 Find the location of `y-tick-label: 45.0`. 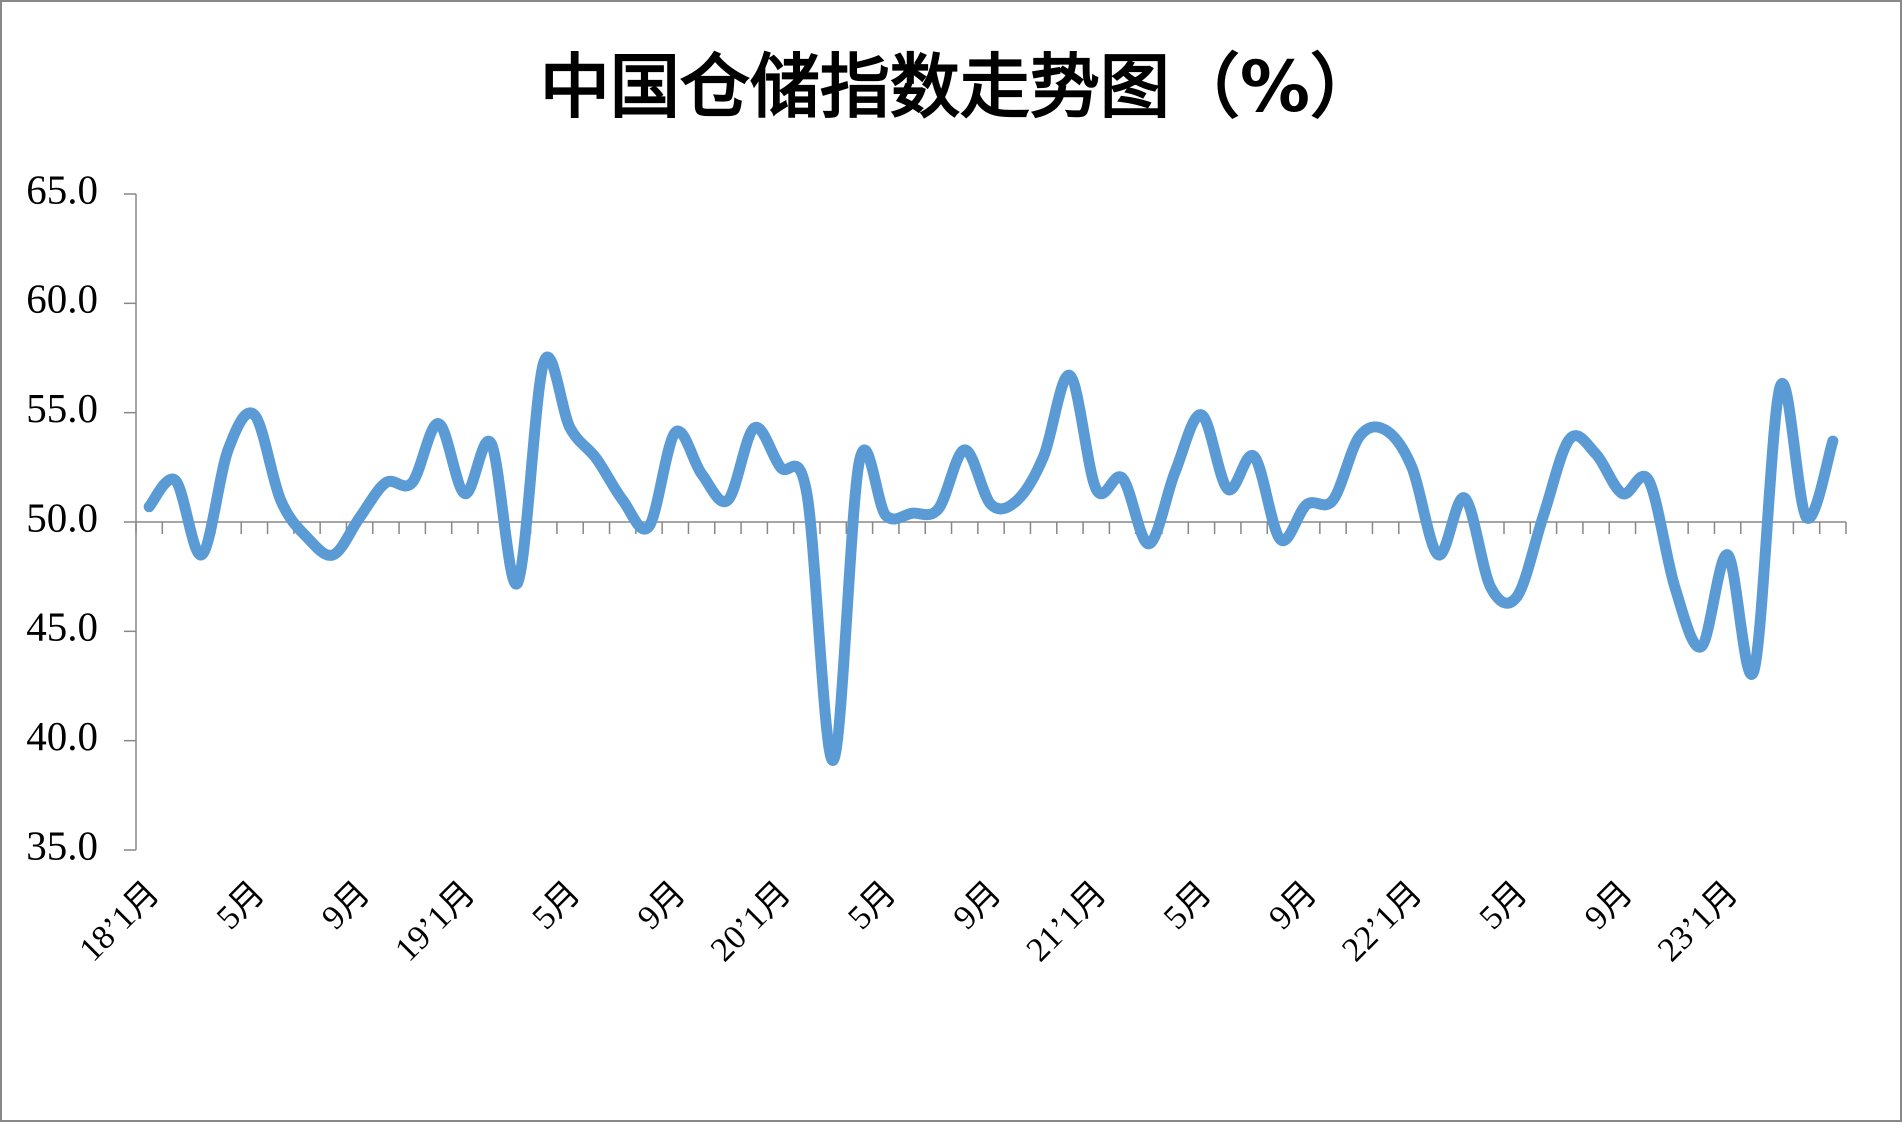

y-tick-label: 45.0 is located at coordinates (62, 627).